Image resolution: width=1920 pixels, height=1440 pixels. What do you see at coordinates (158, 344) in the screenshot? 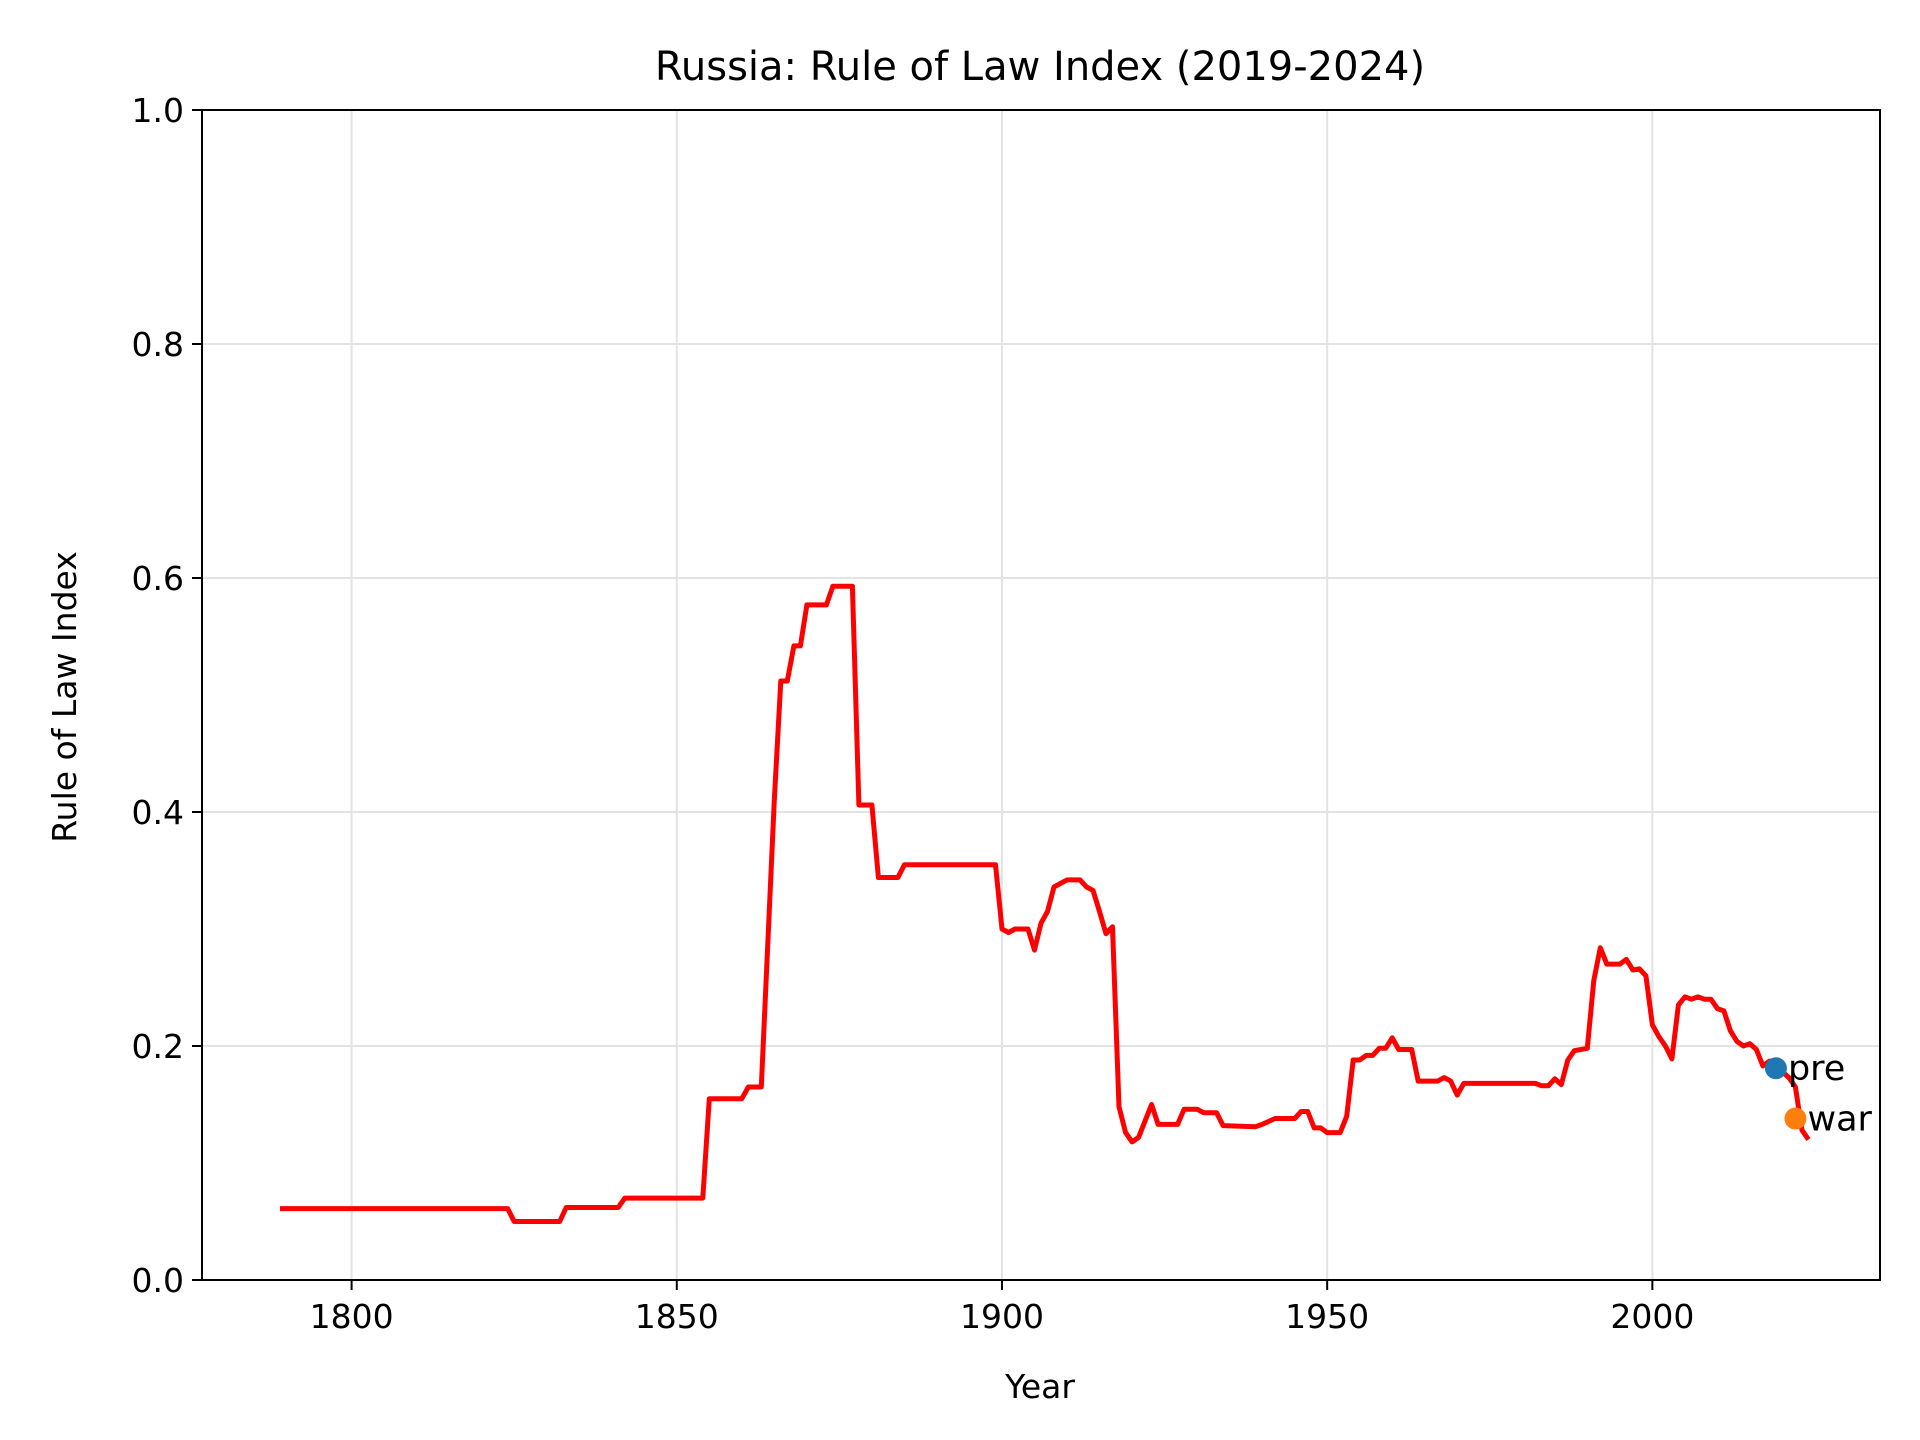
I see `y-tick-label: 0.8` at bounding box center [158, 344].